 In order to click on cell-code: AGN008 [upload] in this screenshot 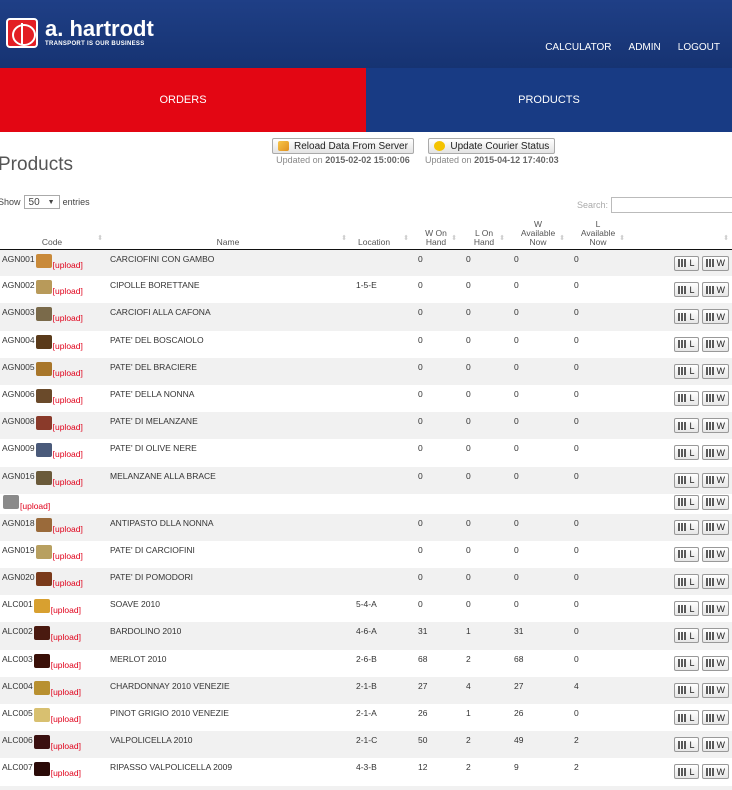, I will do `click(53, 426)`.